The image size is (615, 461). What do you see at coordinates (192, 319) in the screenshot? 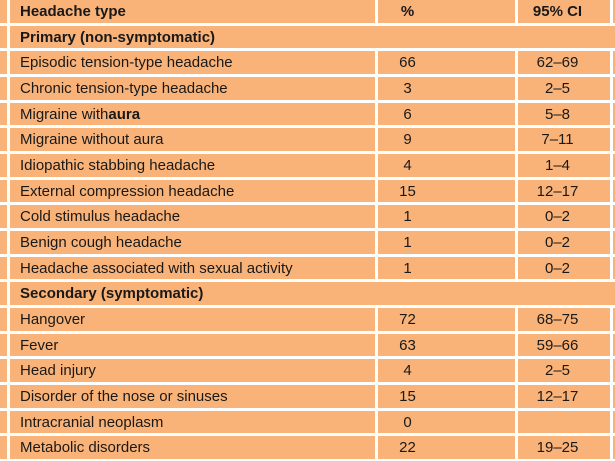
I see `row-label-cell: Hangover` at bounding box center [192, 319].